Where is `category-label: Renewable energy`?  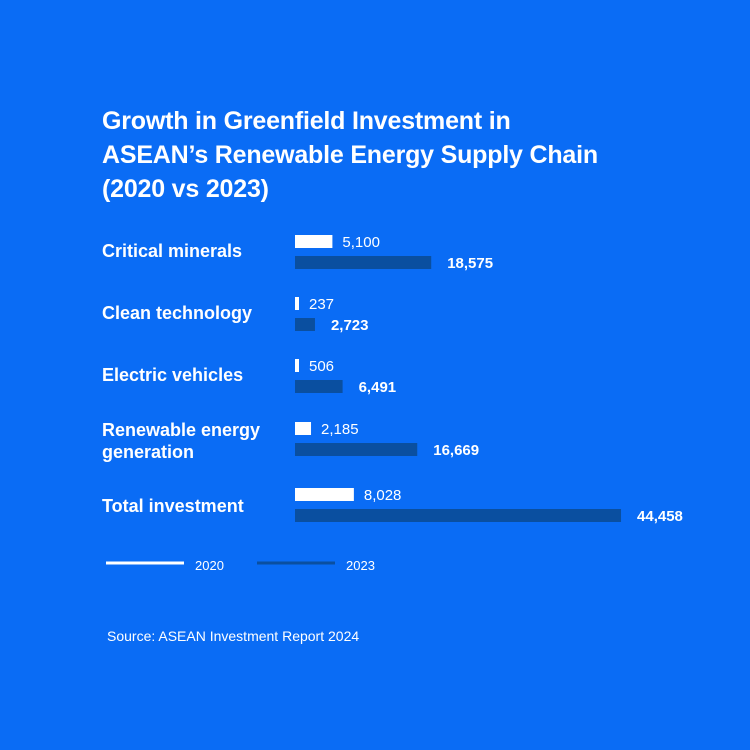 category-label: Renewable energy is located at coordinates (181, 430).